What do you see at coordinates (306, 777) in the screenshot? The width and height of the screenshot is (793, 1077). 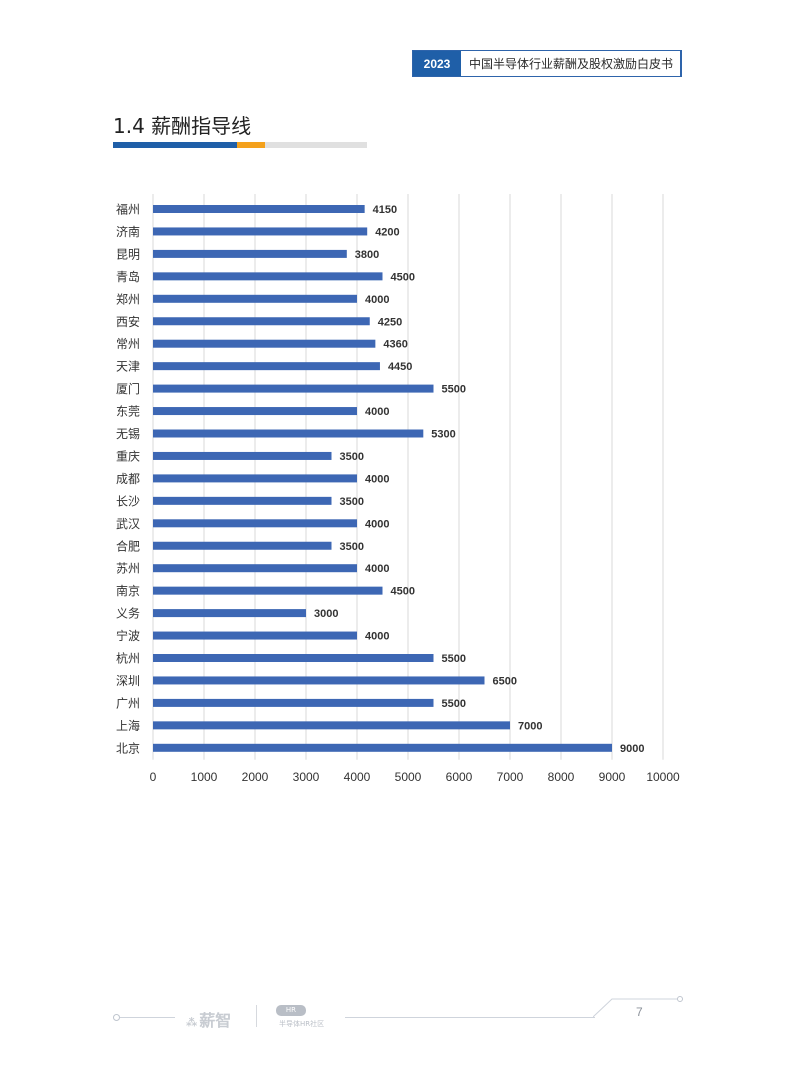 I see `x-tick-label: 3000` at bounding box center [306, 777].